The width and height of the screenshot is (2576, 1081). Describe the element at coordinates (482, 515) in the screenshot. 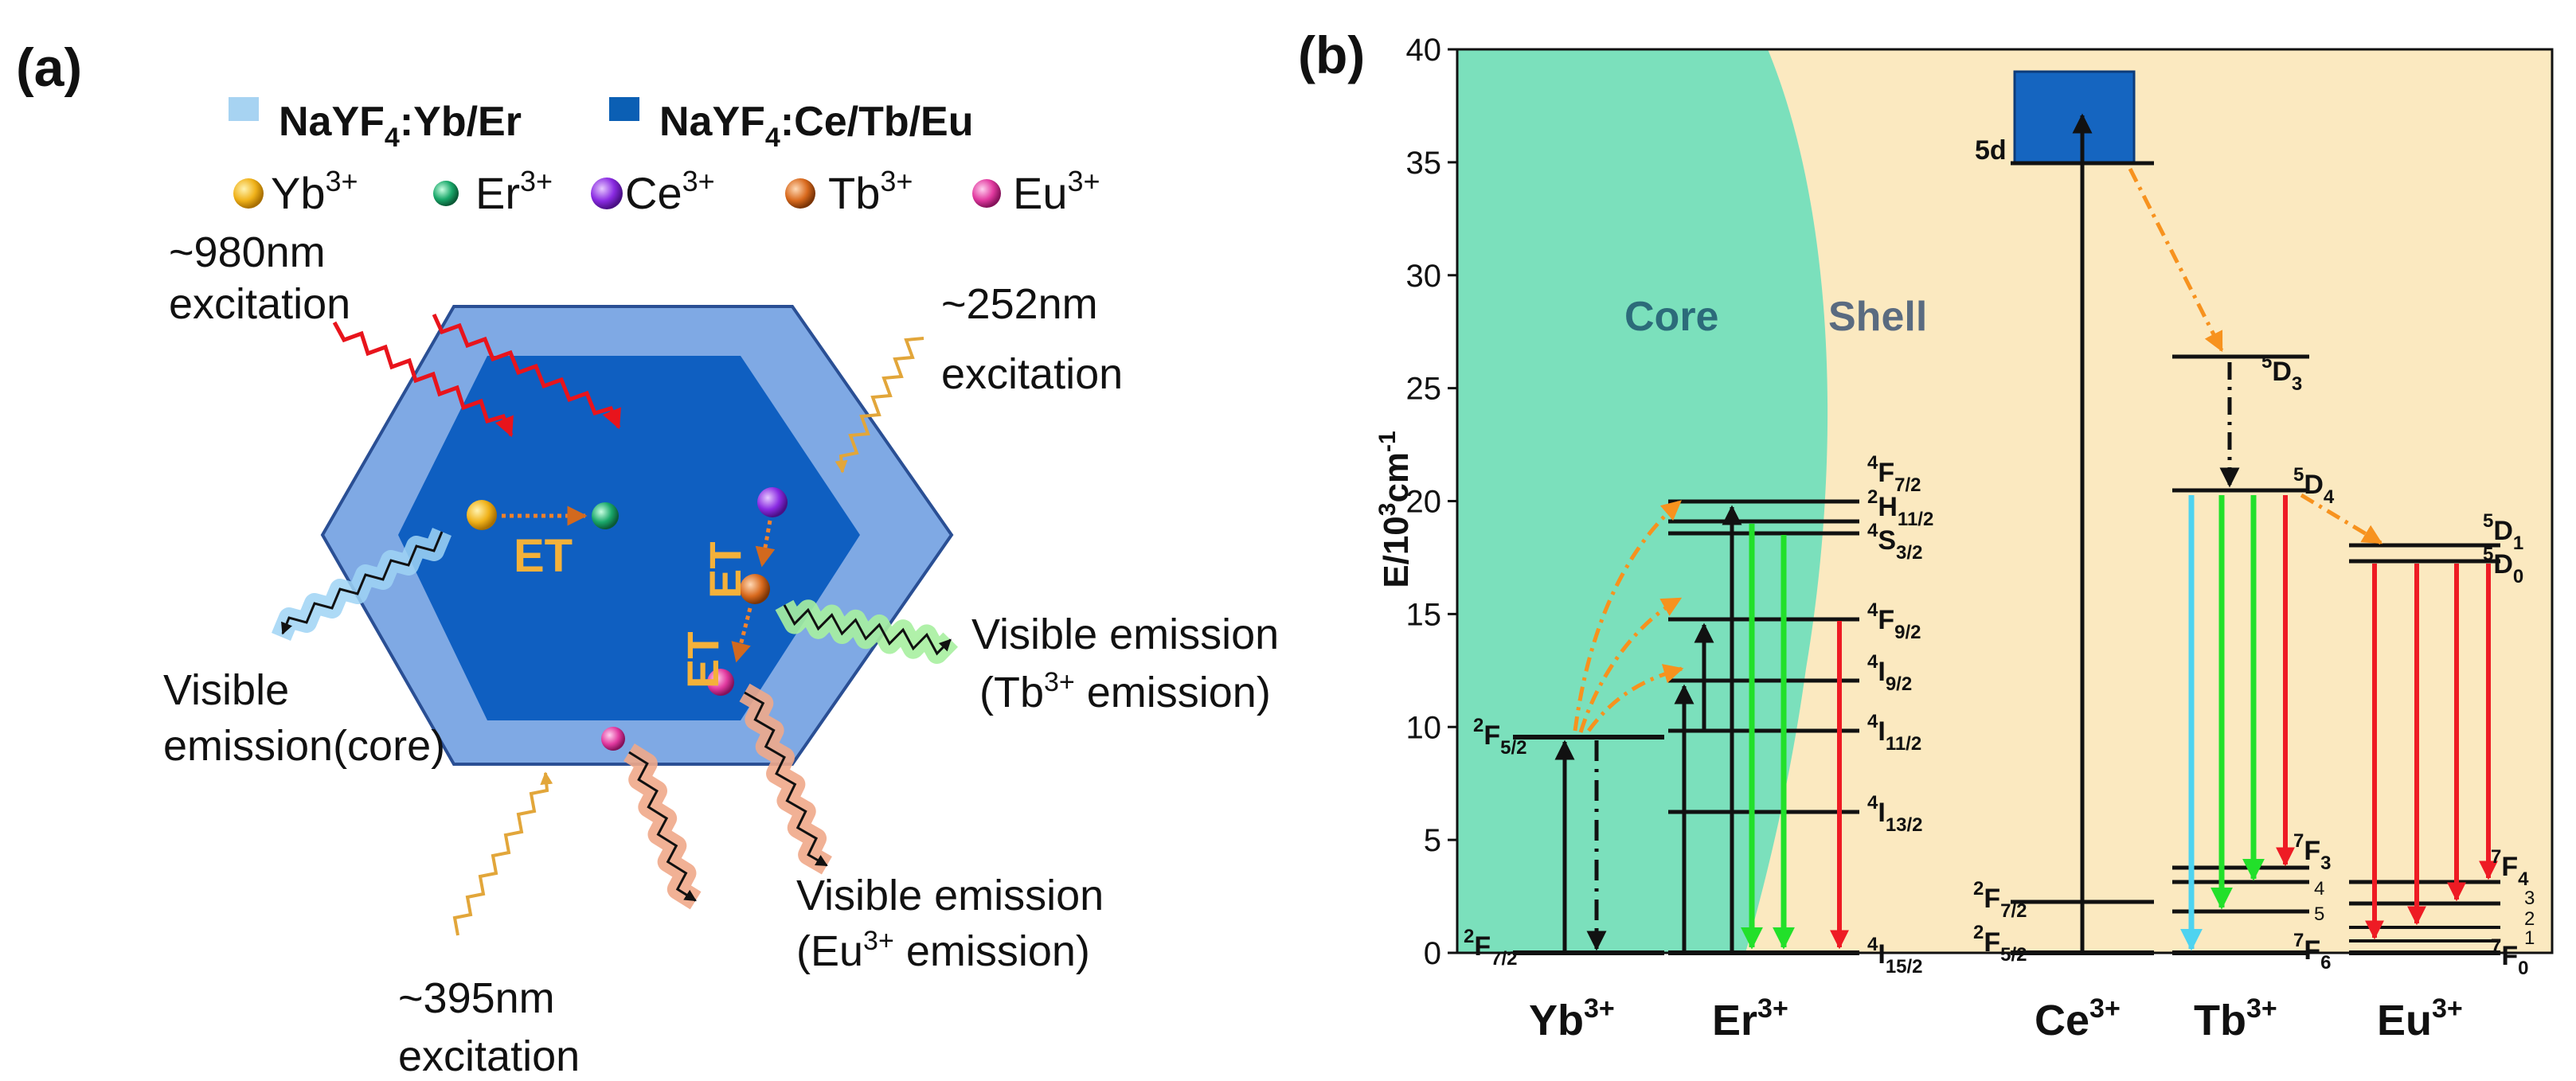

I see `yb-ion` at that location.